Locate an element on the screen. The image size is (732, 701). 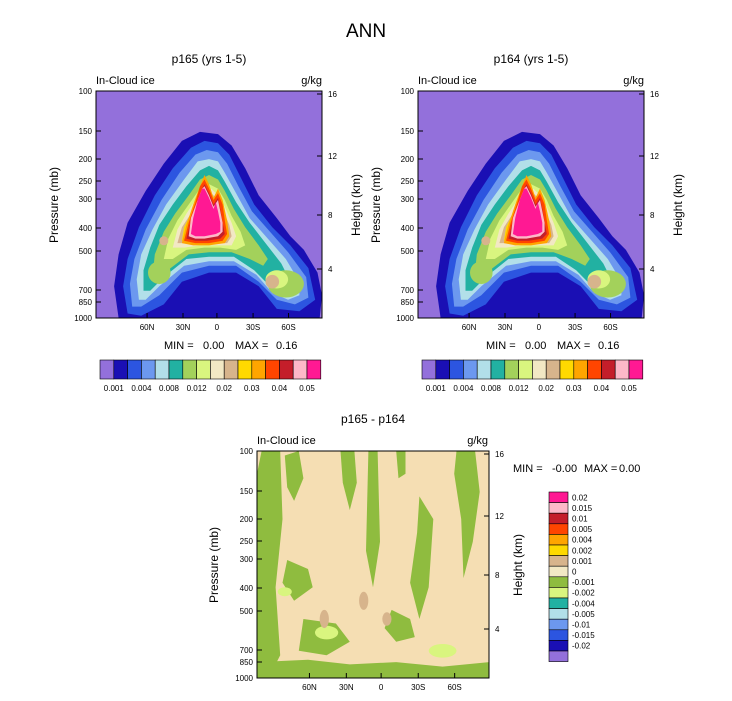
y-tick-label: 400 is located at coordinates (408, 228).